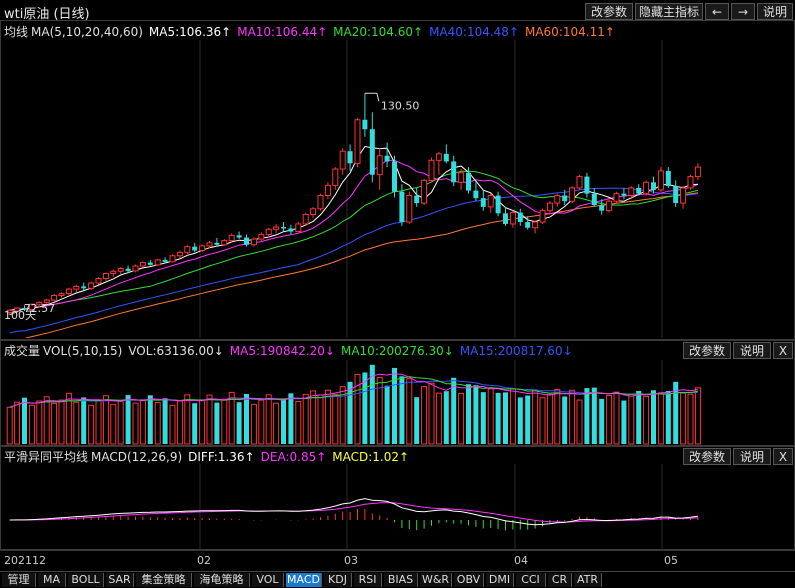 This screenshot has width=795, height=588. What do you see at coordinates (40, 308) in the screenshot?
I see `low-price-label: 72.57` at bounding box center [40, 308].